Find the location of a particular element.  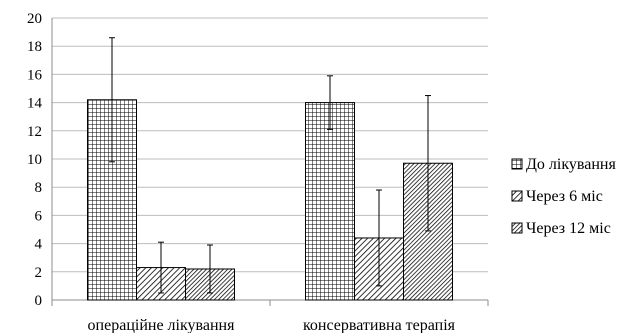

legend-entry: До лікування is located at coordinates (571, 164).